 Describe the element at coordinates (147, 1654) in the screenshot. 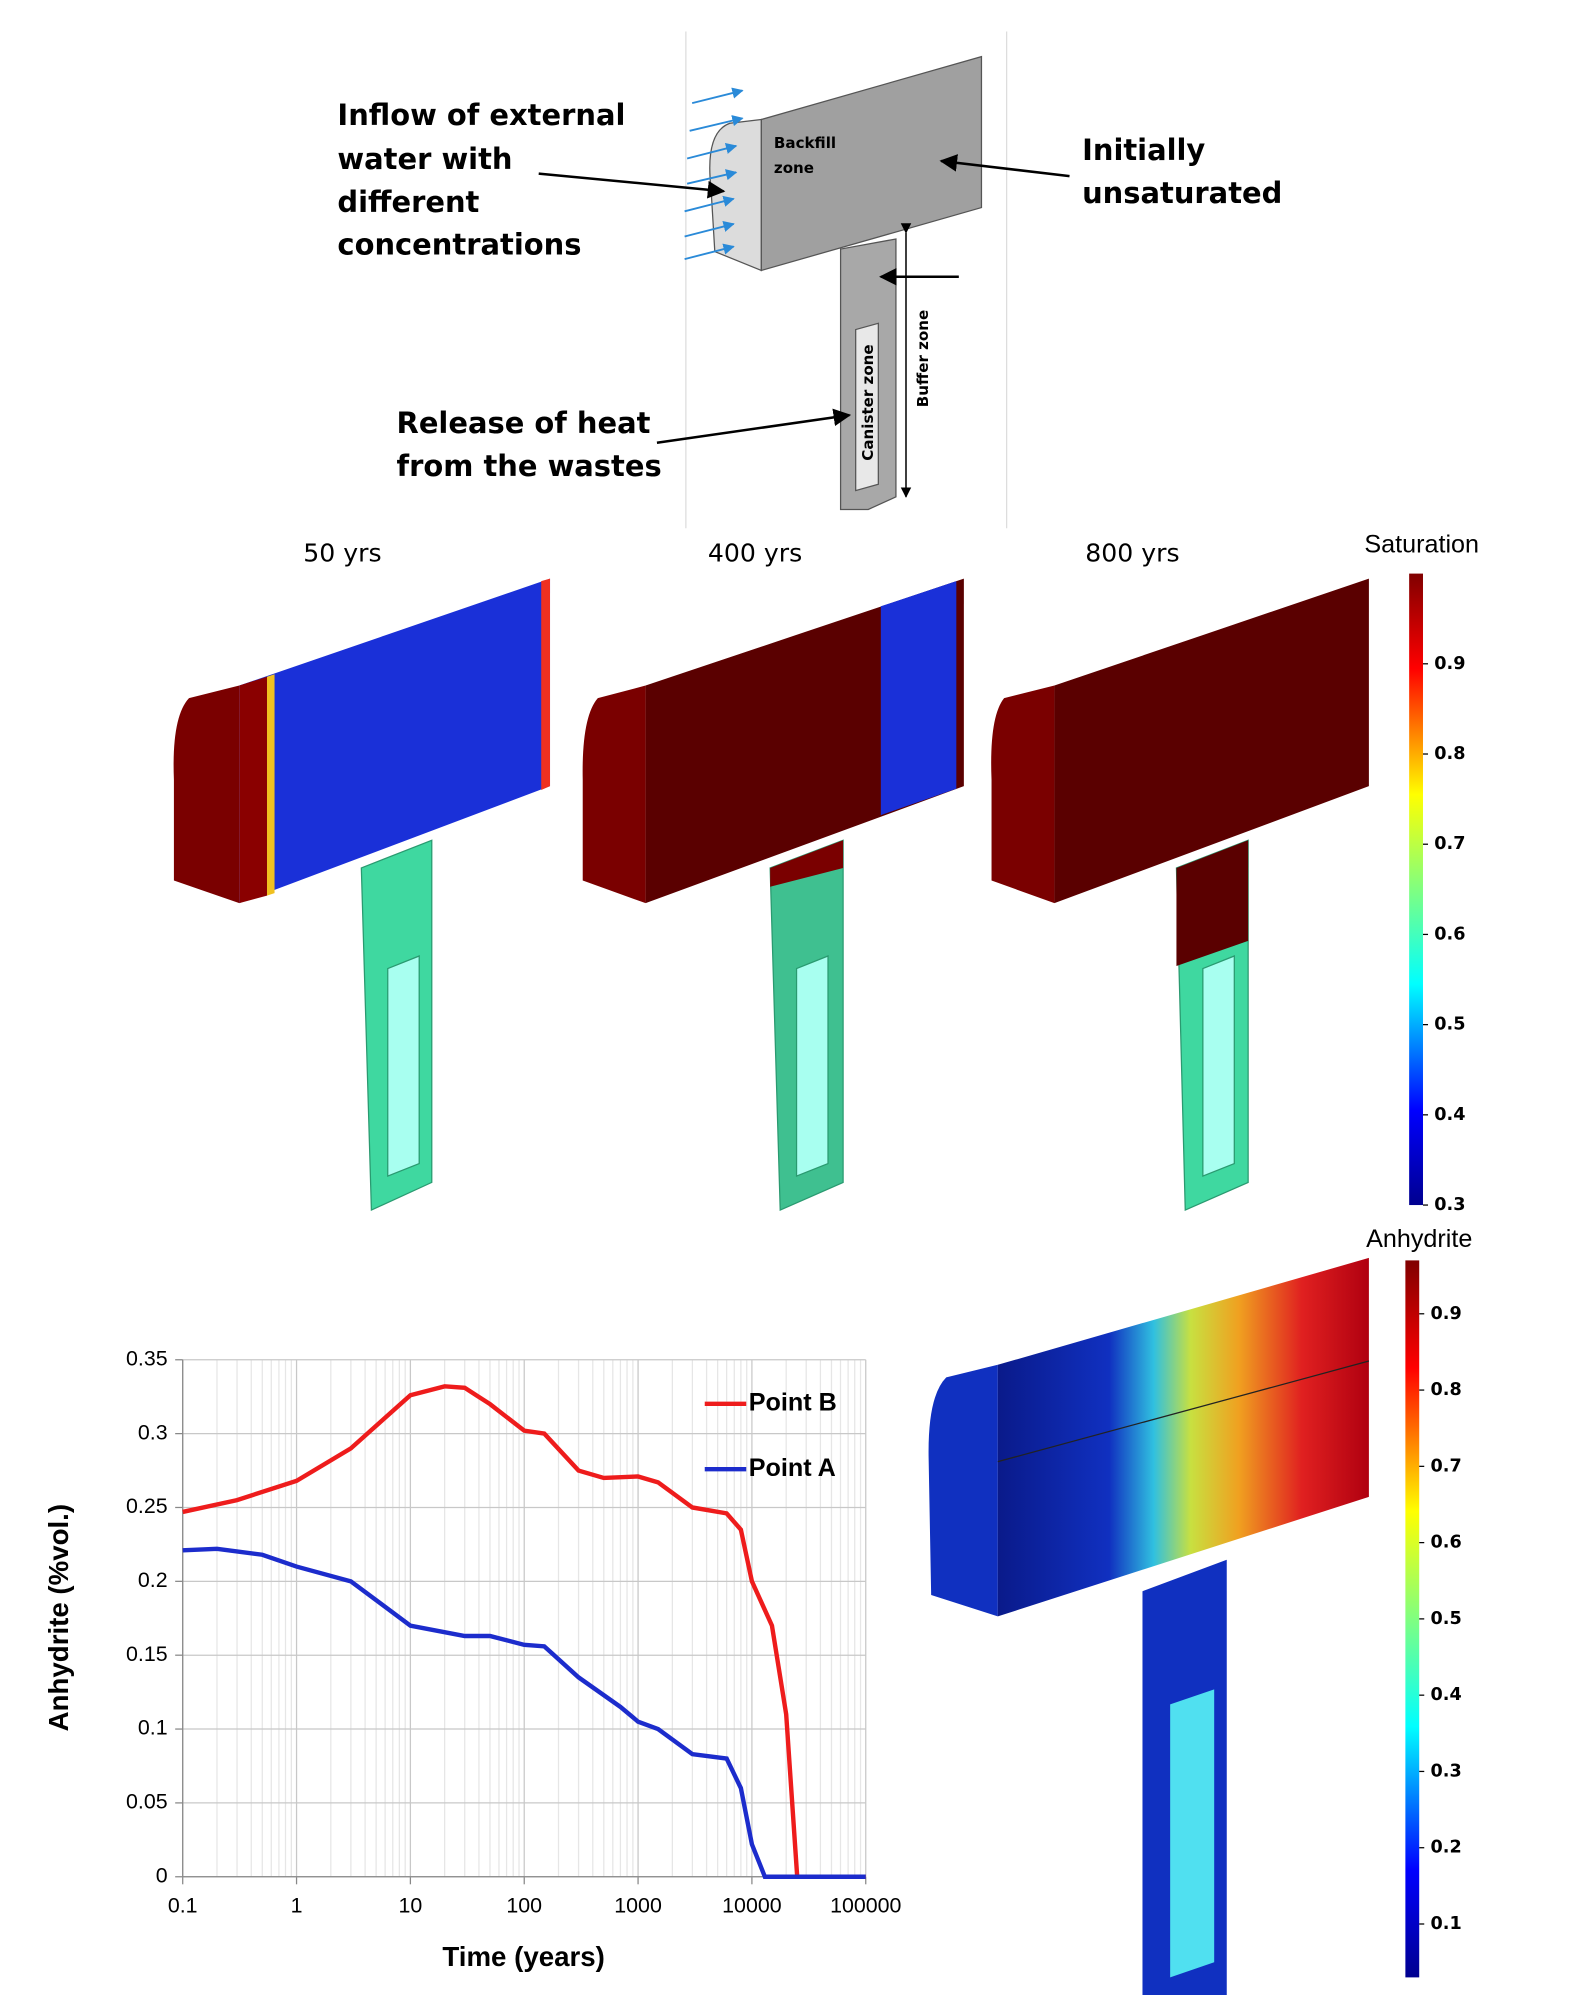

I see `y-tick-label: 0.15` at that location.